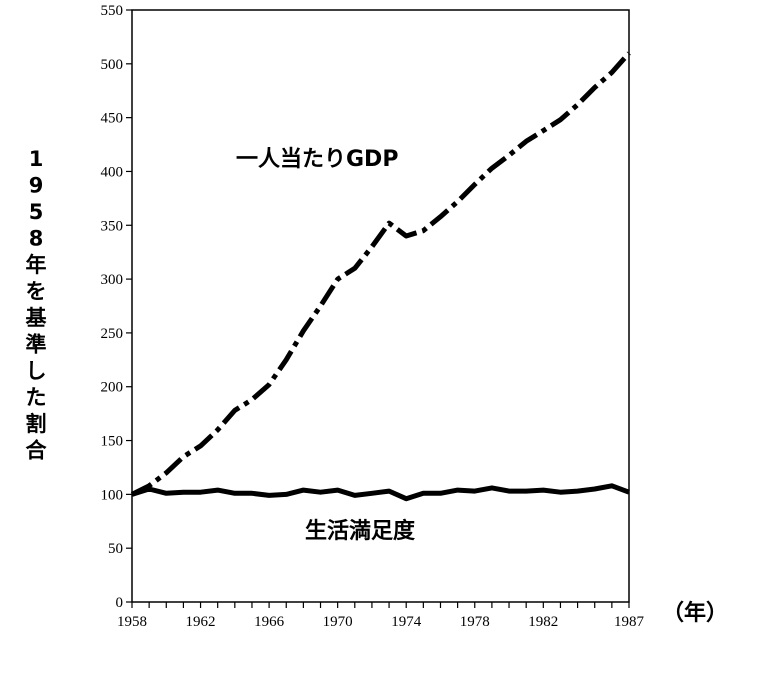 This screenshot has height=694, width=768. What do you see at coordinates (36, 159) in the screenshot?
I see `y-axis-label-char: 1` at bounding box center [36, 159].